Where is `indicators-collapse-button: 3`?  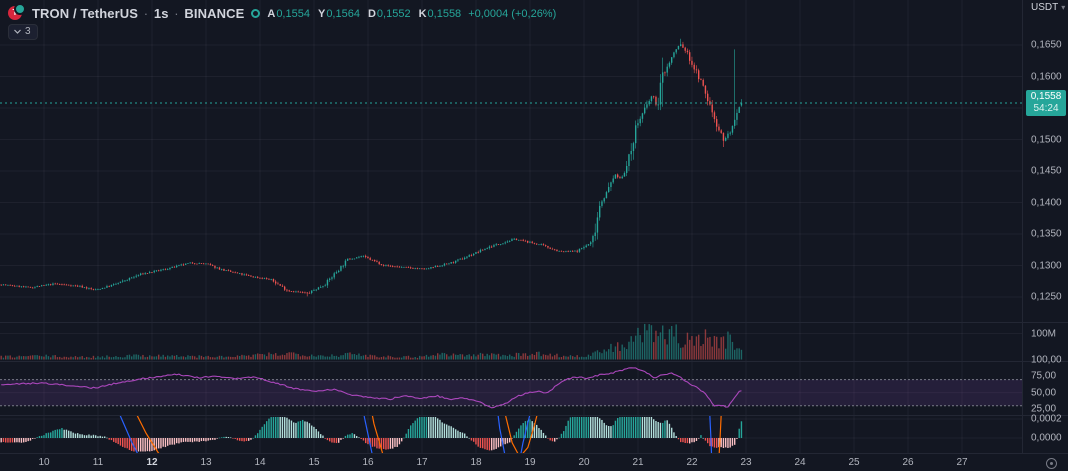 indicators-collapse-button: 3 is located at coordinates (23, 32).